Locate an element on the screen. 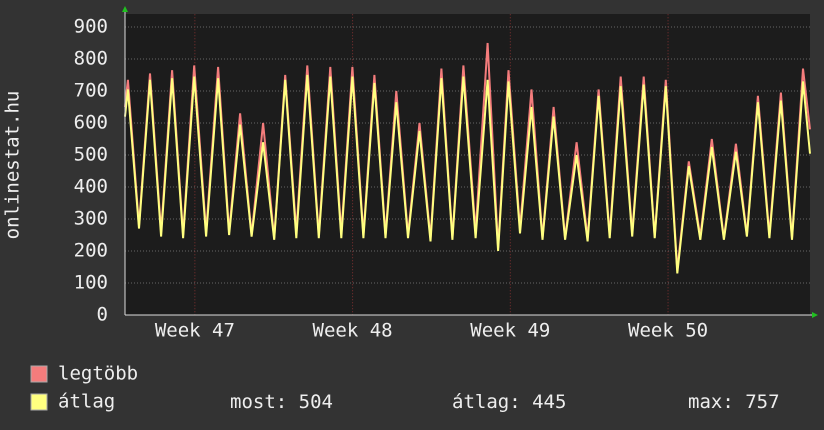 The height and width of the screenshot is (430, 824). y-tick-label: 700 is located at coordinates (91, 91).